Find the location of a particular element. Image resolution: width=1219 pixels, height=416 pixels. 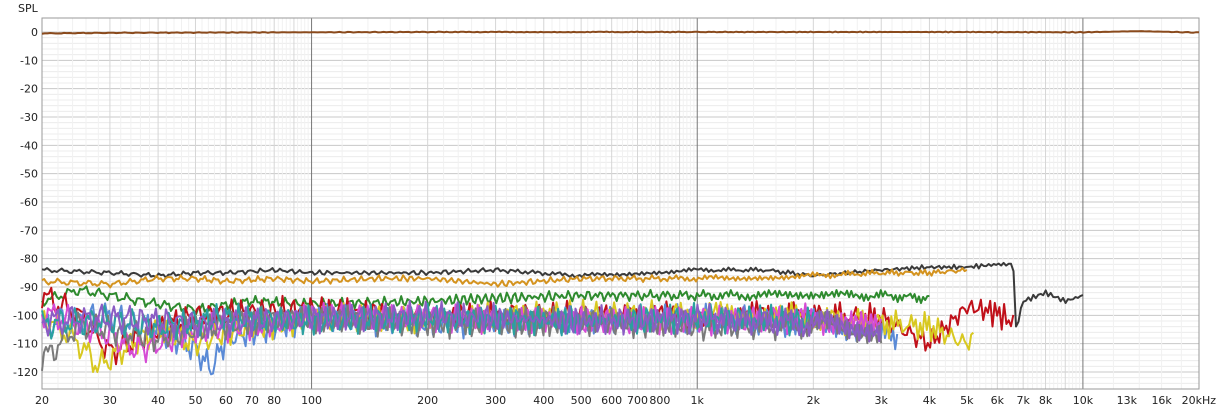

x-tick-label: 13k is located at coordinates (1127, 400).